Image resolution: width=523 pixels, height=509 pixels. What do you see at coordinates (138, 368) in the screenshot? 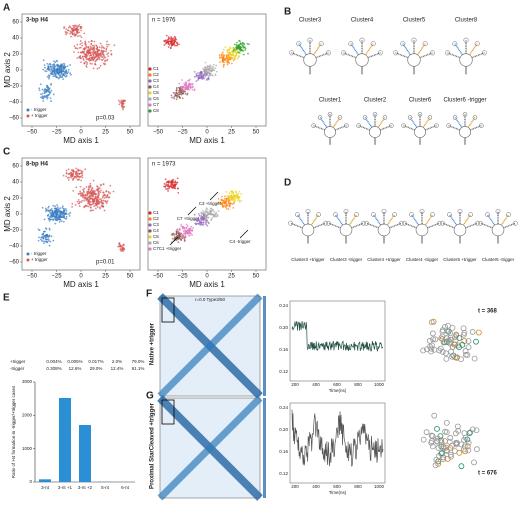
I see `label: 91.1%` at bounding box center [138, 368].